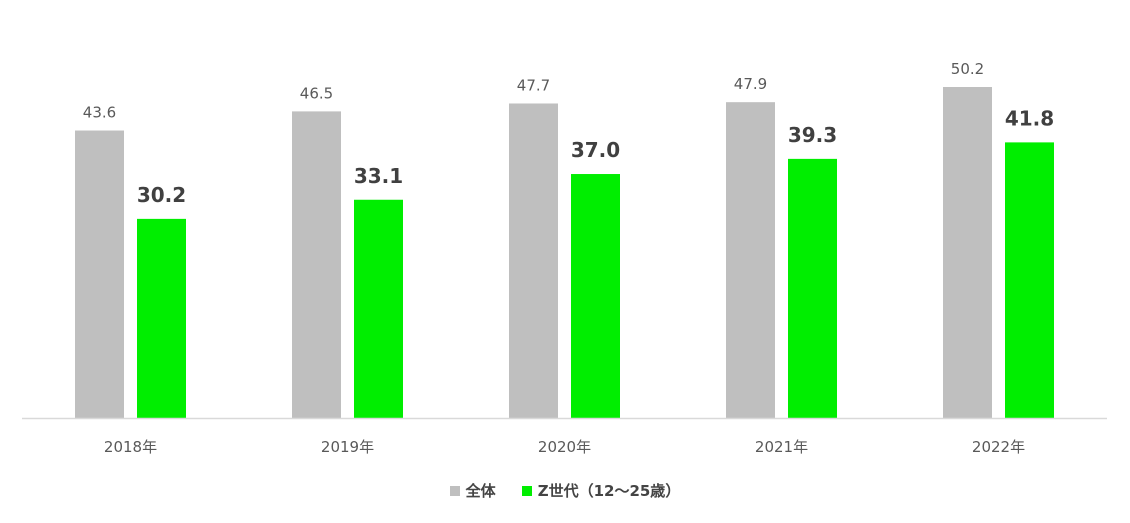 Image resolution: width=1130 pixels, height=523 pixels. I want to click on data-label-gen-z: 30.2, so click(161, 195).